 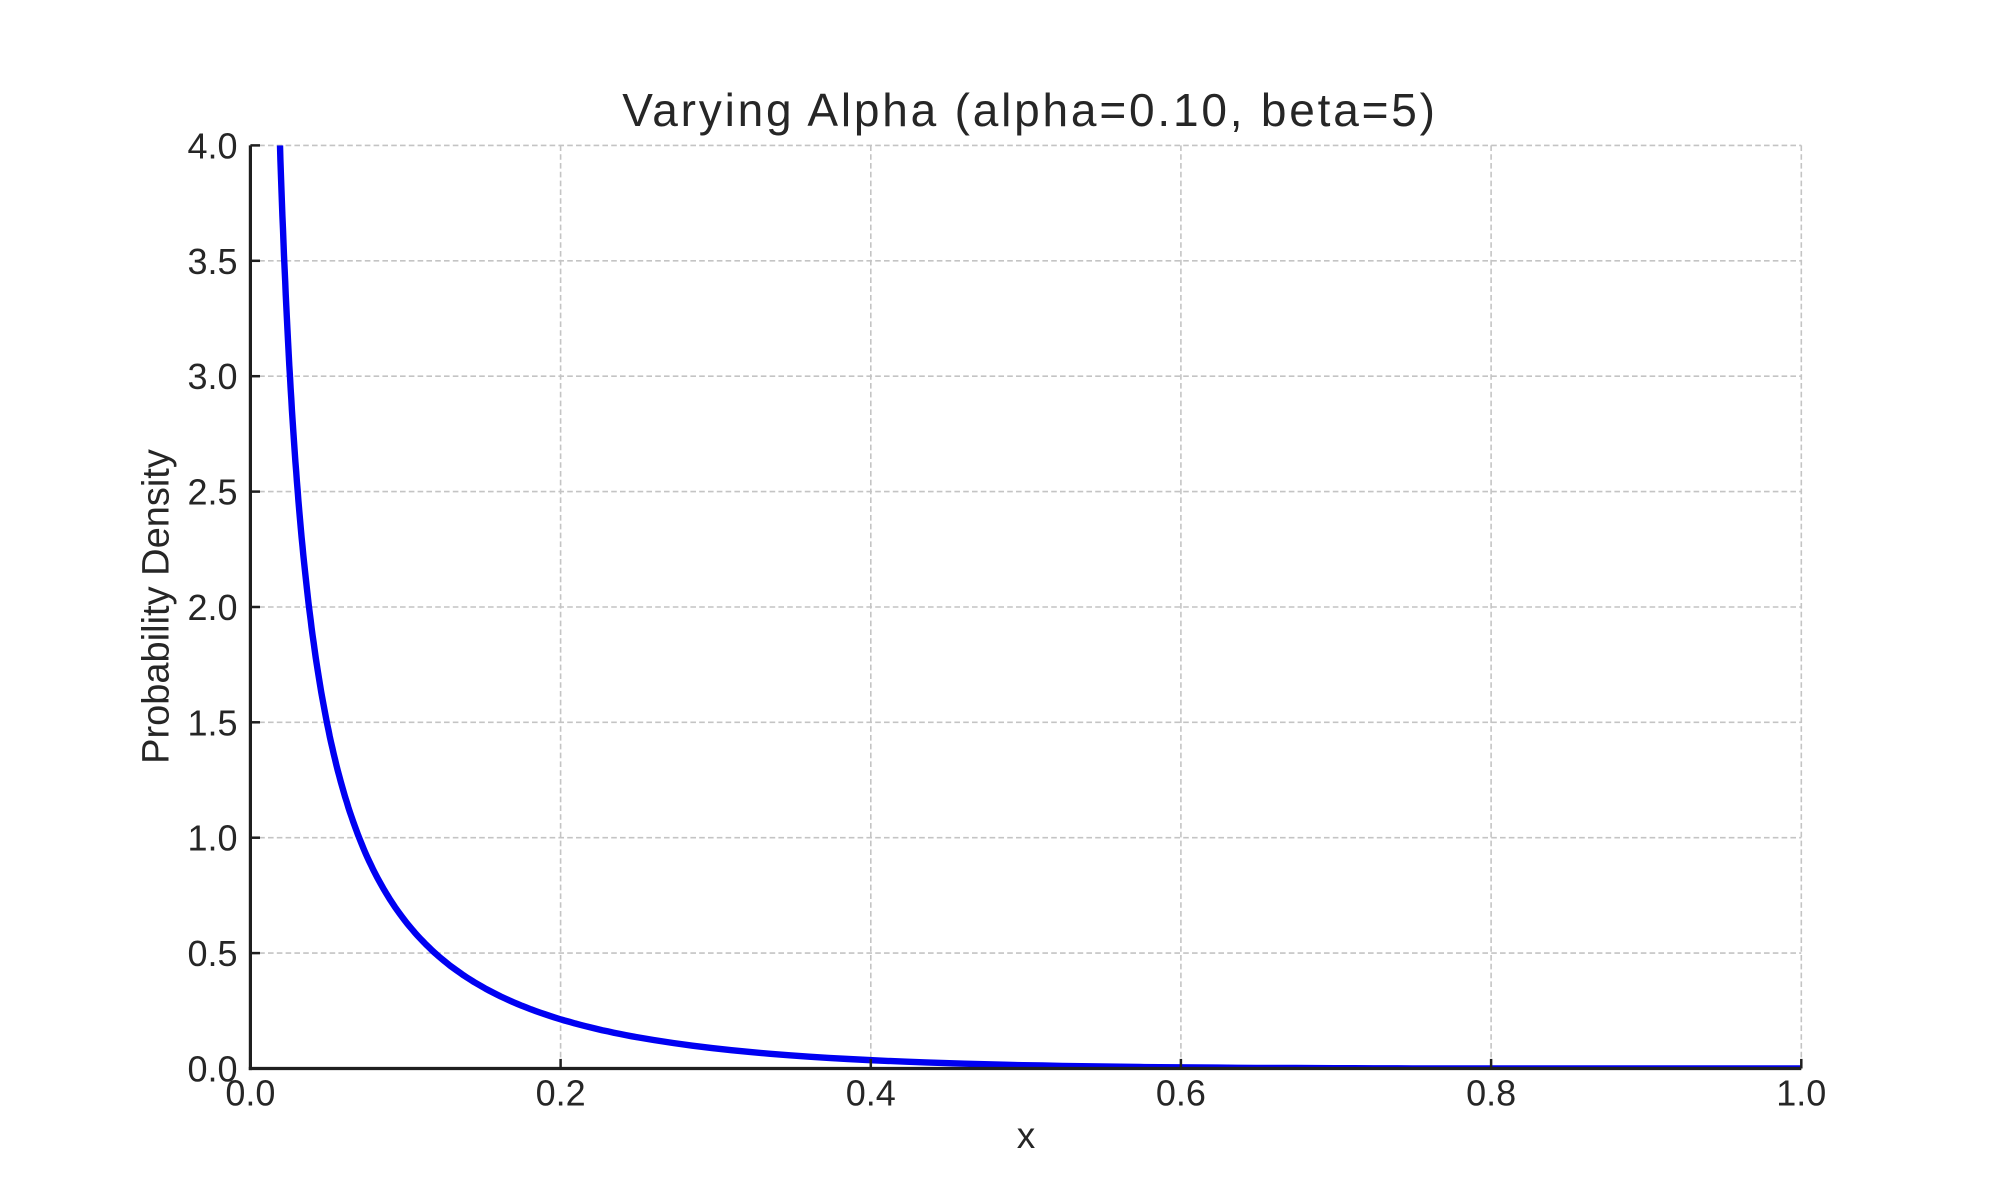 What do you see at coordinates (561, 1093) in the screenshot?
I see `svg-text: 0.2` at bounding box center [561, 1093].